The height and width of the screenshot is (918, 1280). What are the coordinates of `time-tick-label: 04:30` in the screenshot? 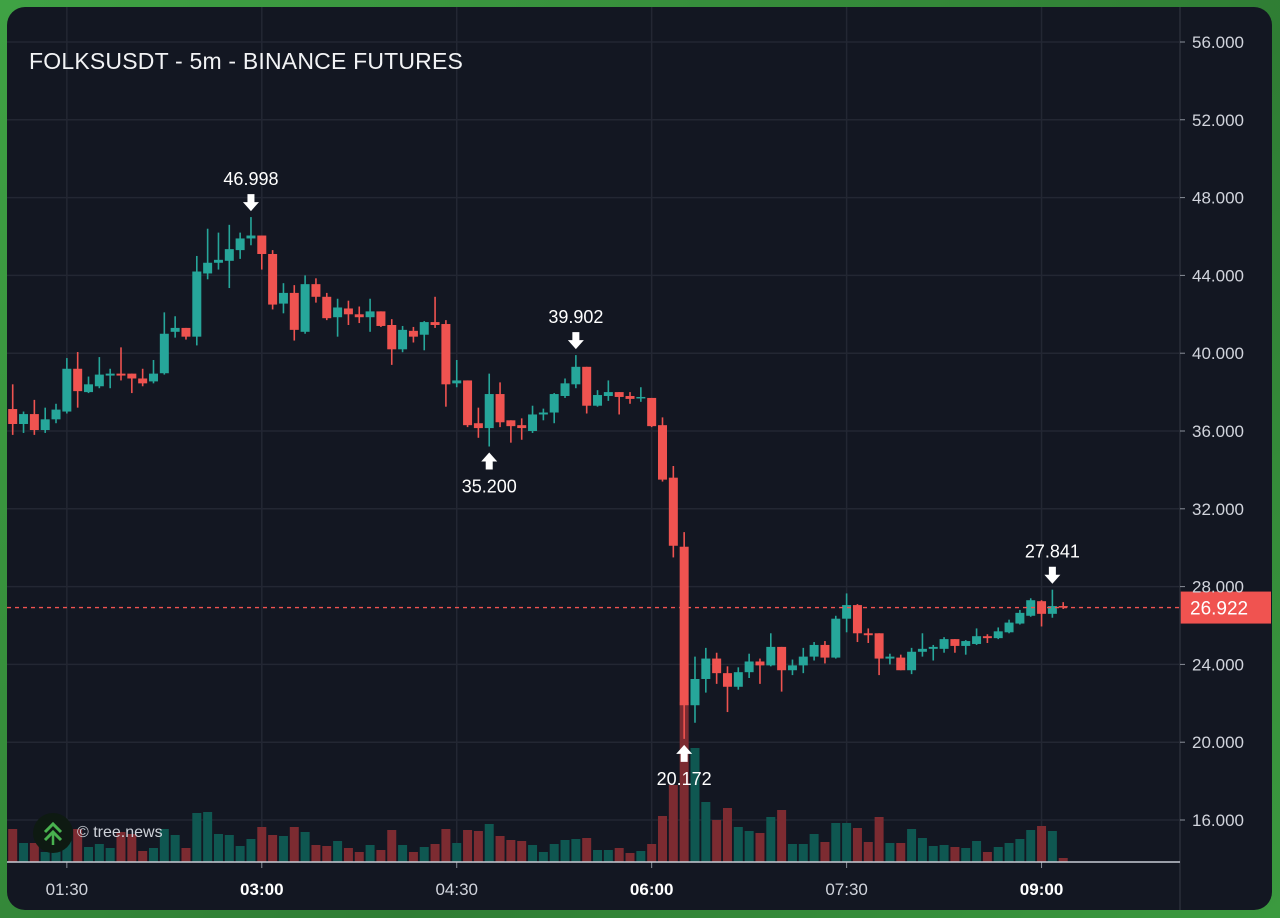 It's located at (456, 889).